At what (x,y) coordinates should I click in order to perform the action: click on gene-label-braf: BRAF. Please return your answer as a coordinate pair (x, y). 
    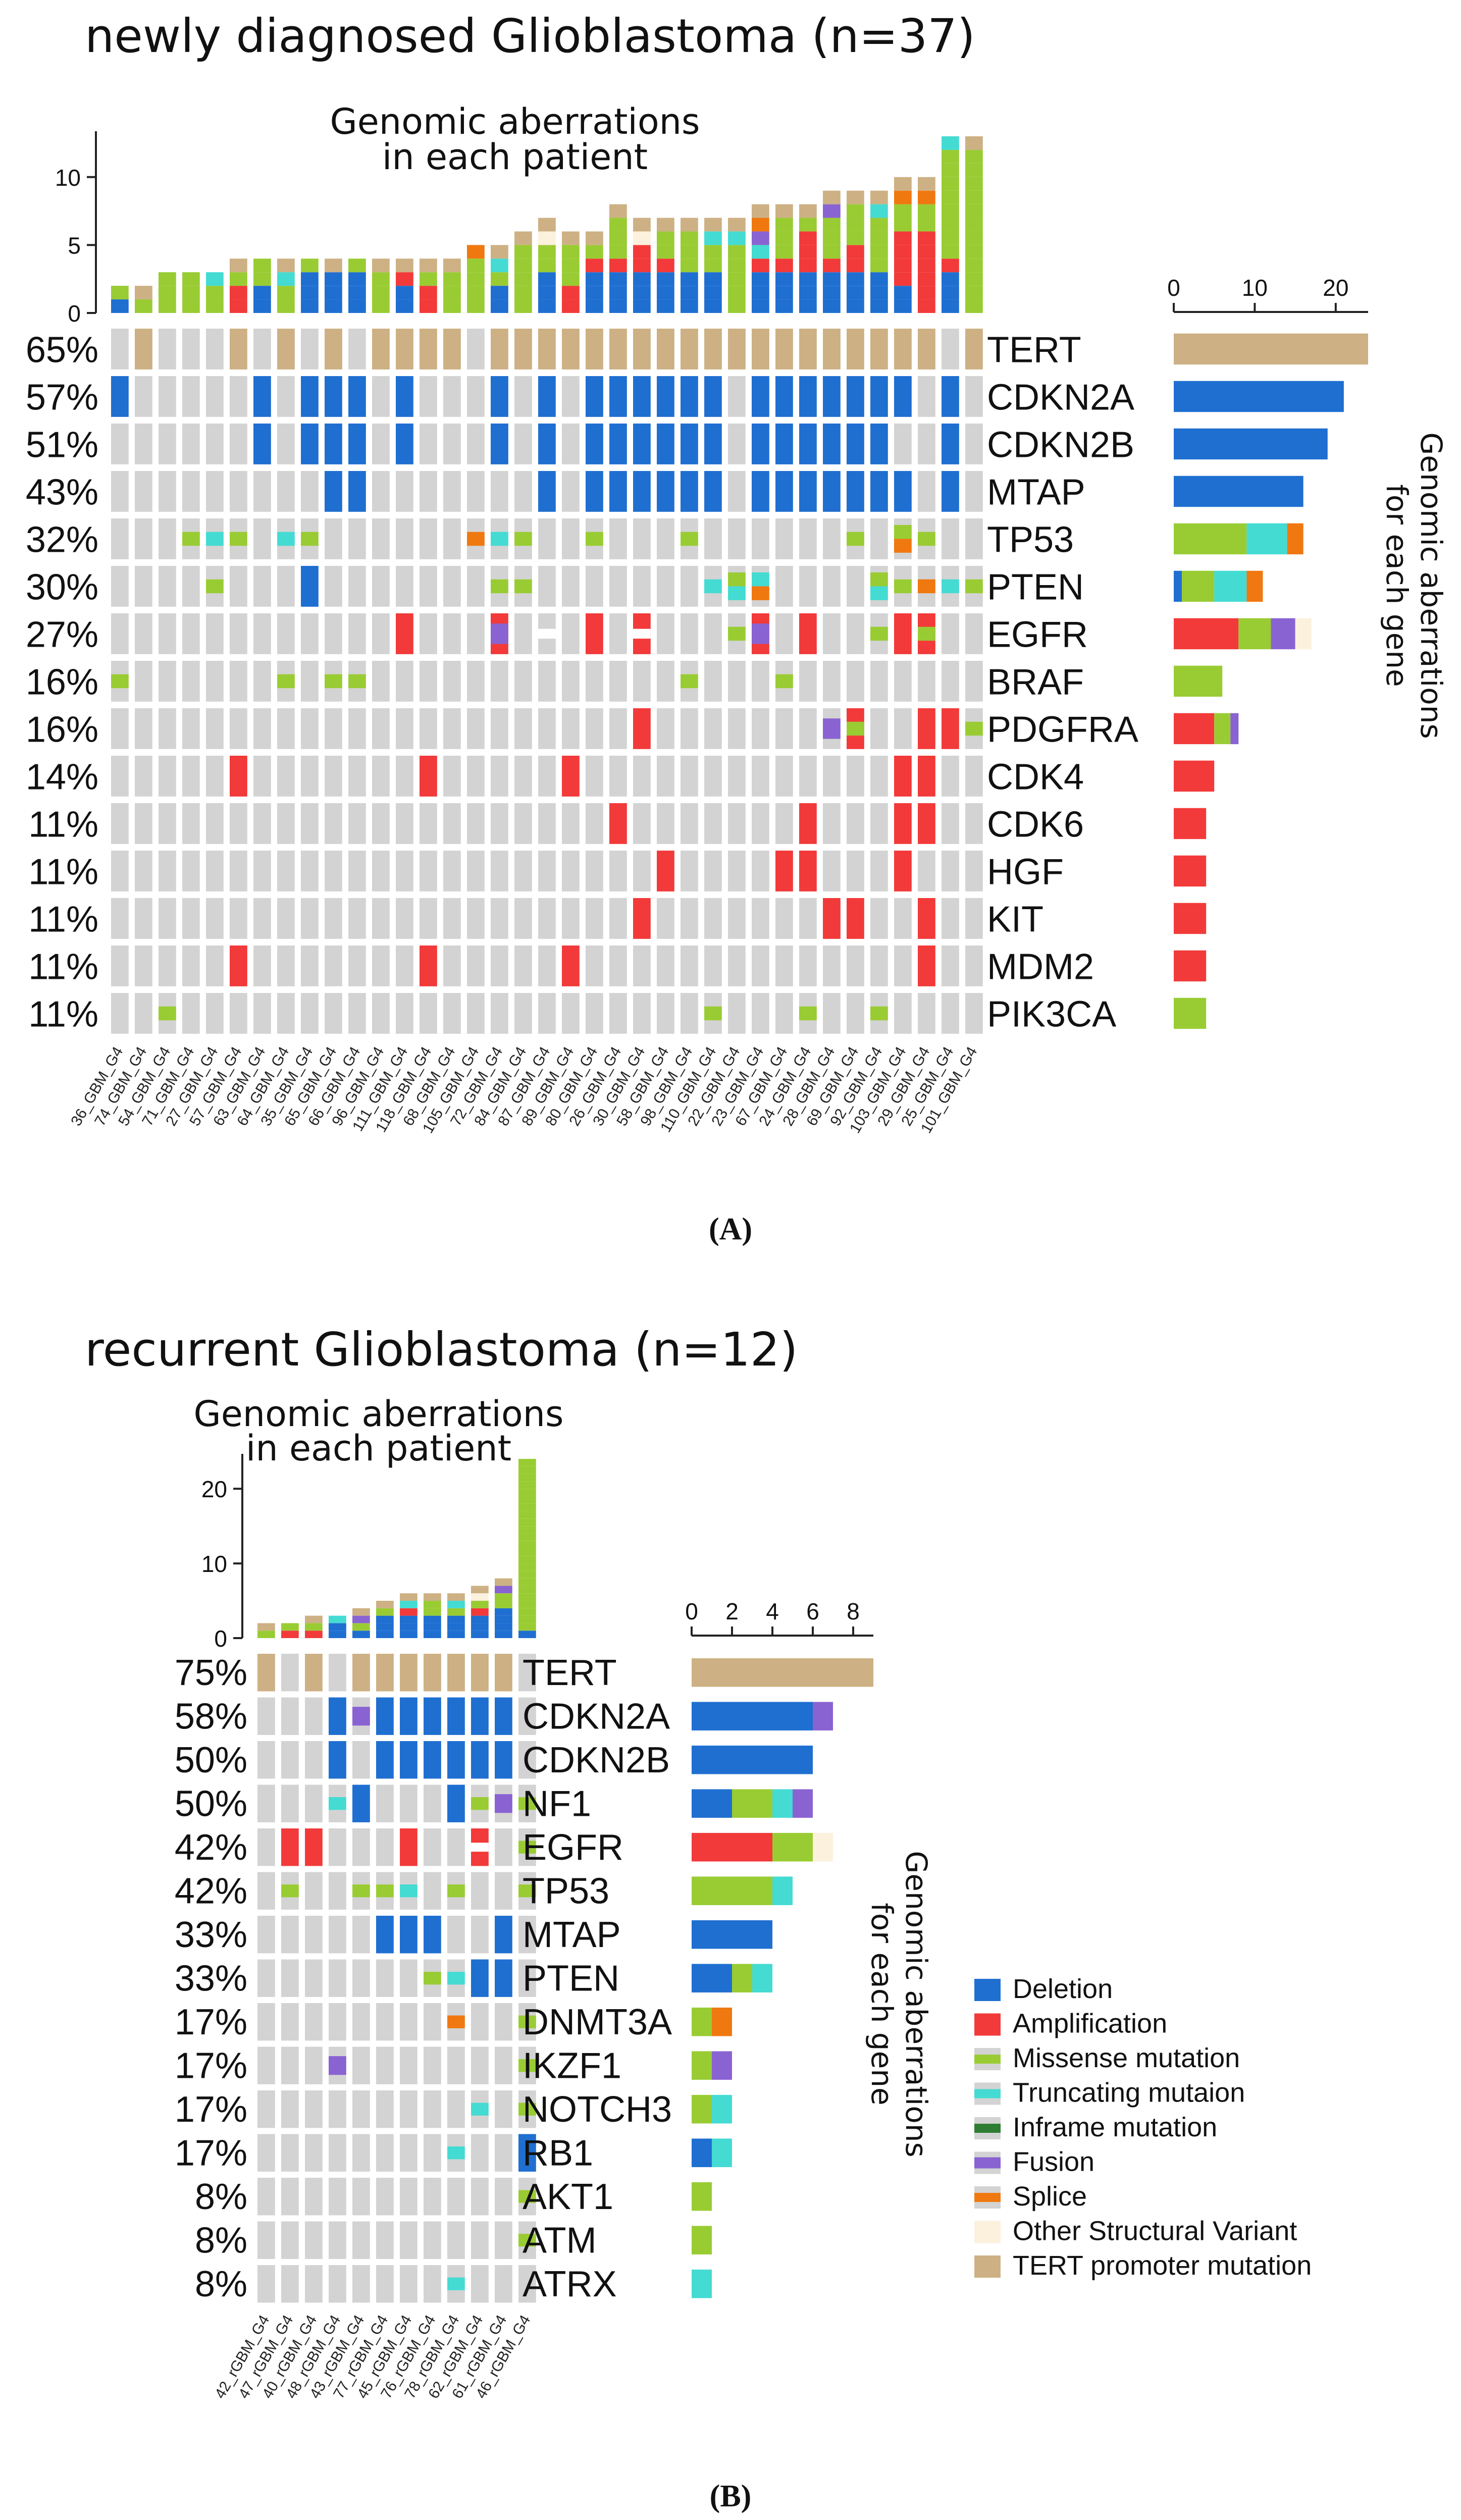
    Looking at the image, I should click on (1035, 682).